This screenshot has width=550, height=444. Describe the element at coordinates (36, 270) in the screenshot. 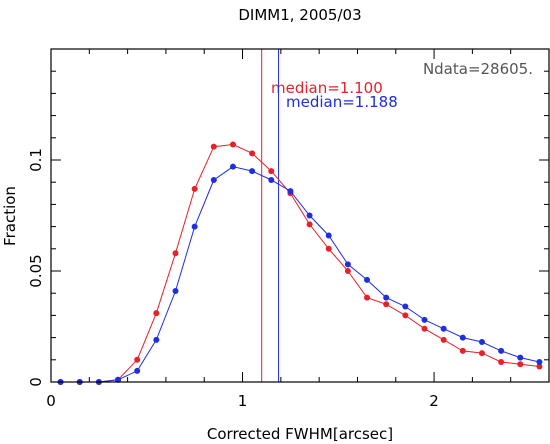

I see `y-tick-label: 0.05` at that location.